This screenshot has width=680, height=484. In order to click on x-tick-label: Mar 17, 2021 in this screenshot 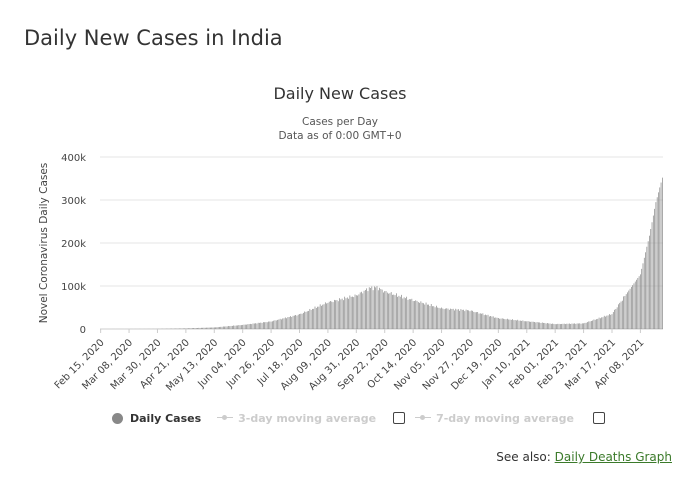, I will do `click(590, 364)`.